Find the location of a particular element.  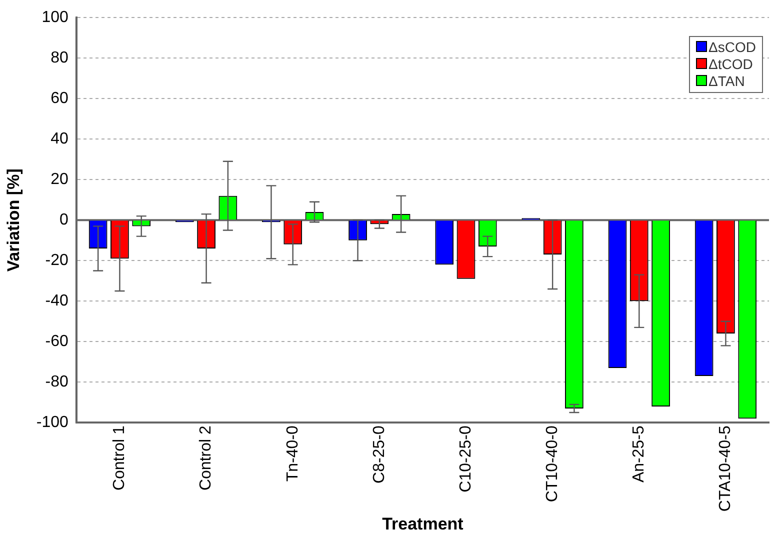

legend-label: ΔTAN is located at coordinates (727, 81).